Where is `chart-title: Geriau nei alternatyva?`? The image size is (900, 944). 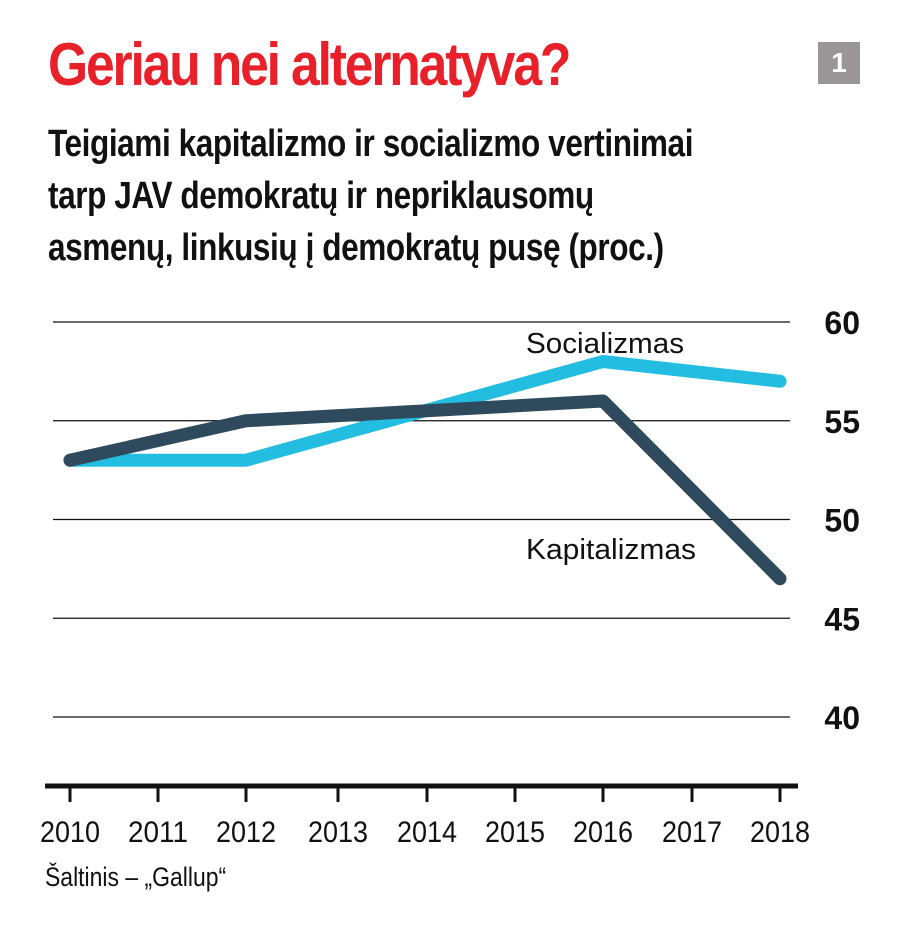
chart-title: Geriau nei alternatyva? is located at coordinates (309, 64).